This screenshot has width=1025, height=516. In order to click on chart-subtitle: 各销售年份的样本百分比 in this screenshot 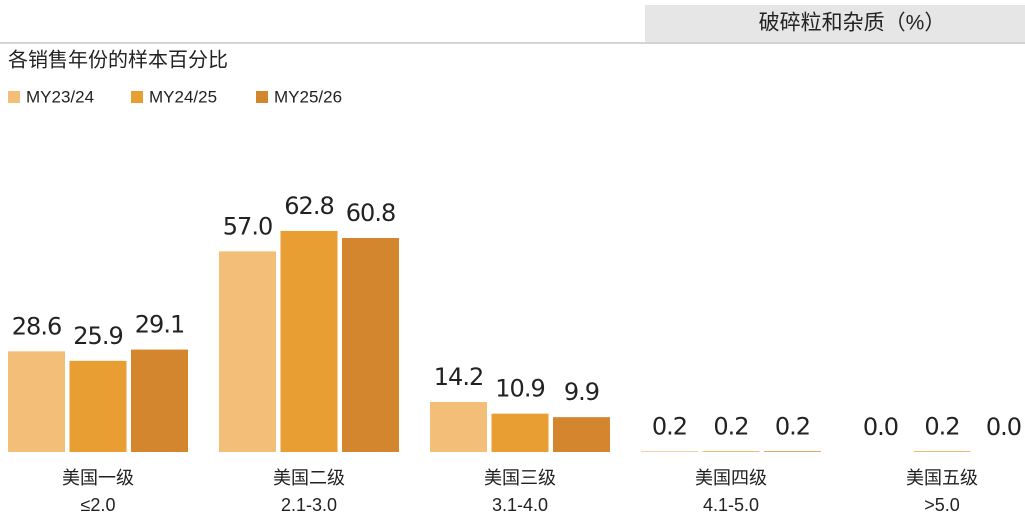, I will do `click(118, 59)`.